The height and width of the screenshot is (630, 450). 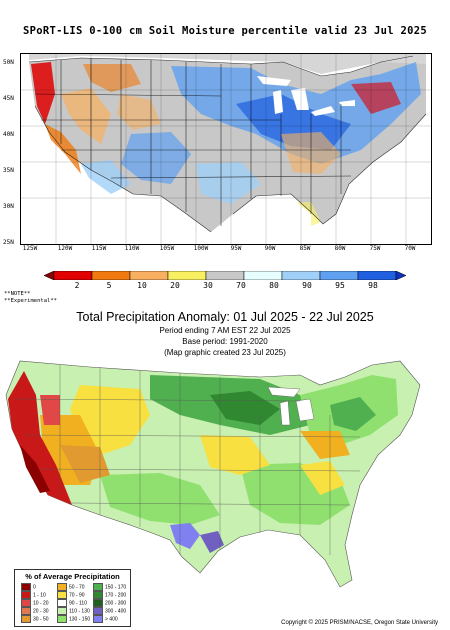 I want to click on soil-moisture-colorbar, so click(x=225, y=275).